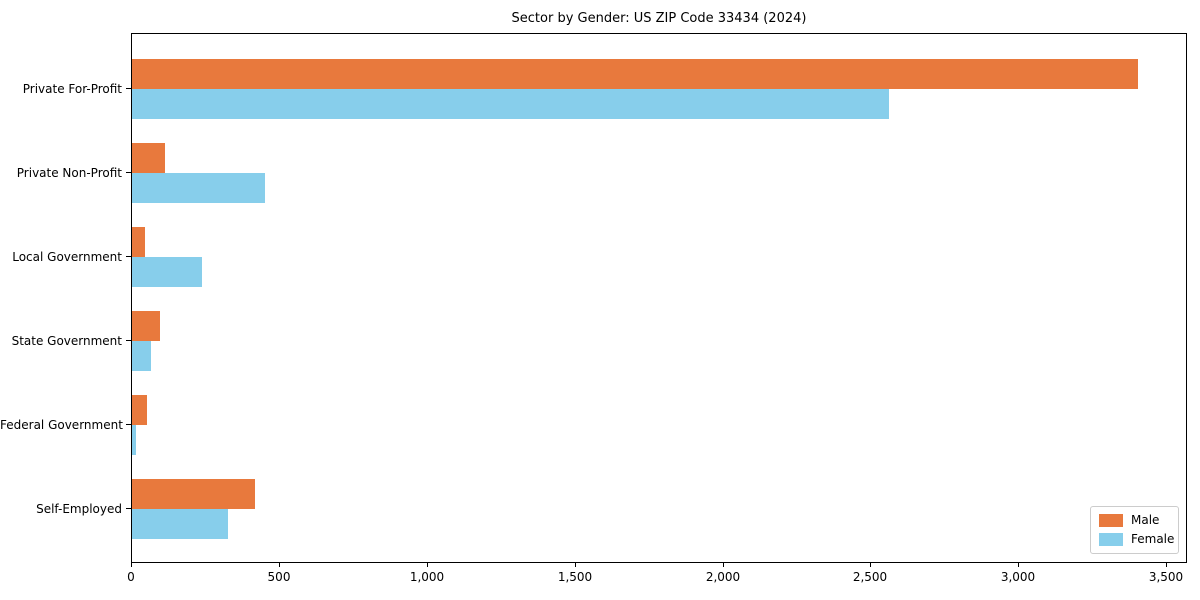  What do you see at coordinates (723, 577) in the screenshot?
I see `x-tick-label: 2,000` at bounding box center [723, 577].